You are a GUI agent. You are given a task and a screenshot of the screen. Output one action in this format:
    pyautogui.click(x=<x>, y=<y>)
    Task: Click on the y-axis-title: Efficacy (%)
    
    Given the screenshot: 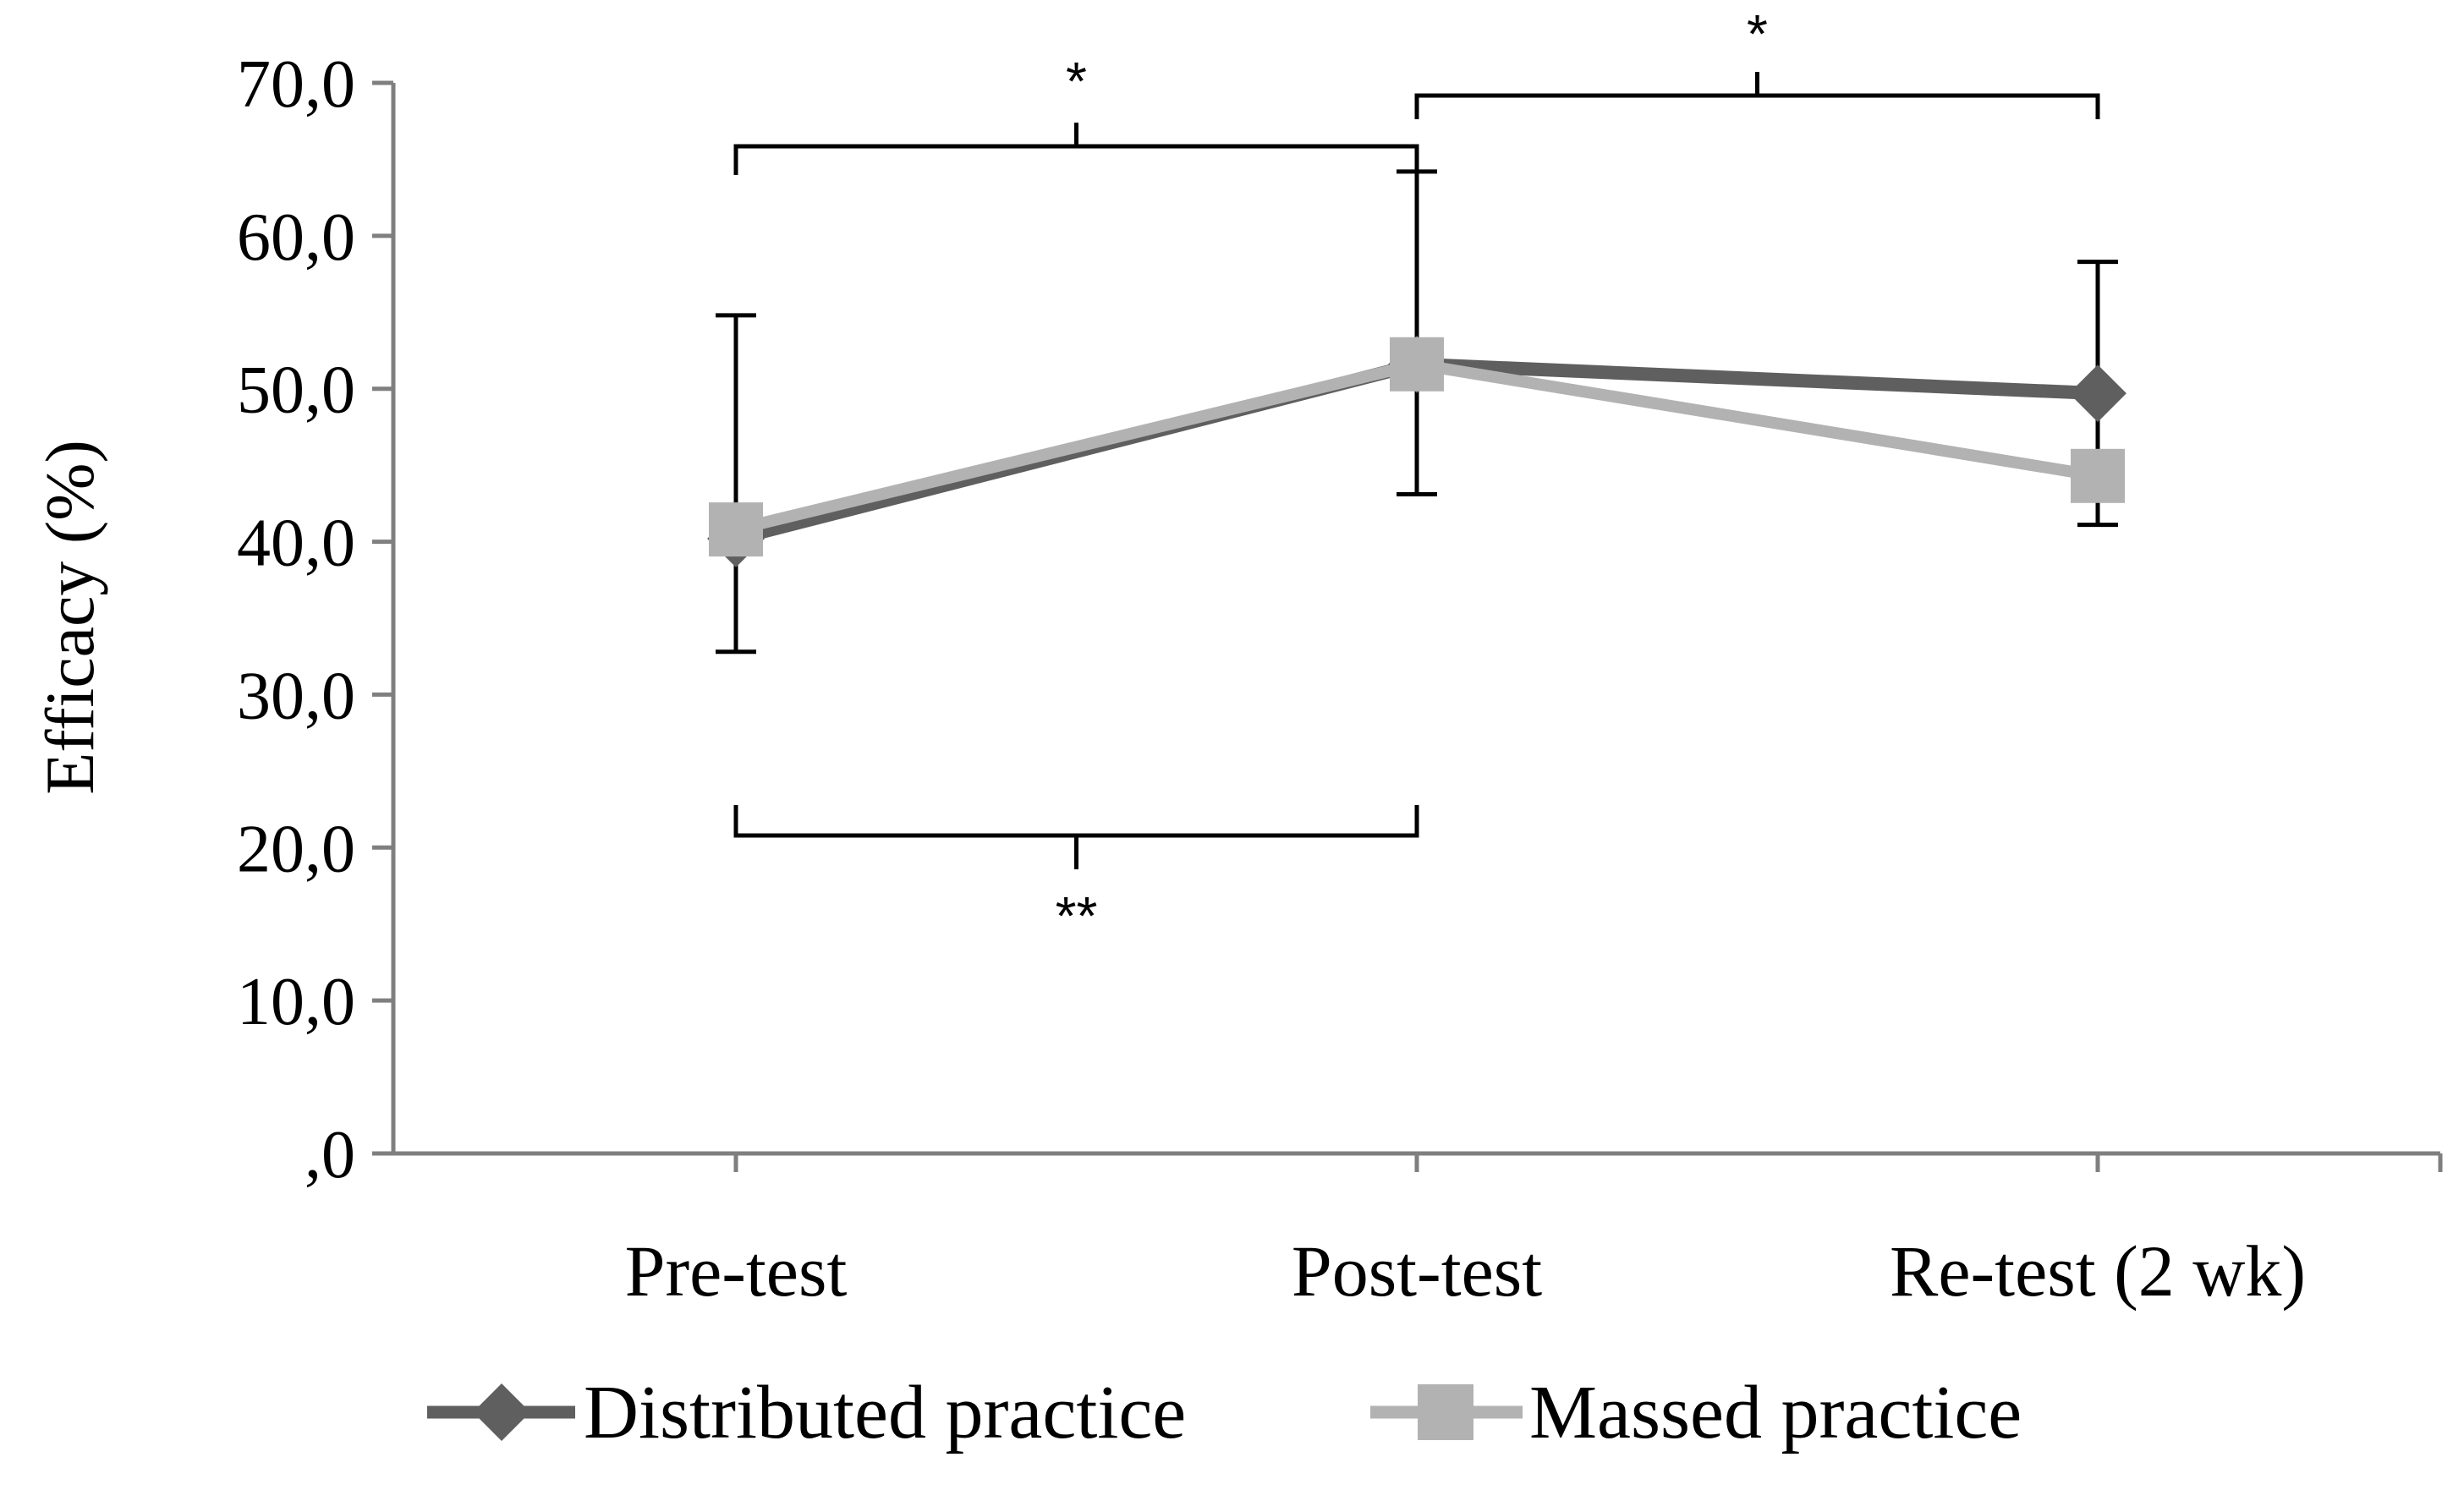 What is the action you would take?
    pyautogui.click(x=69, y=617)
    